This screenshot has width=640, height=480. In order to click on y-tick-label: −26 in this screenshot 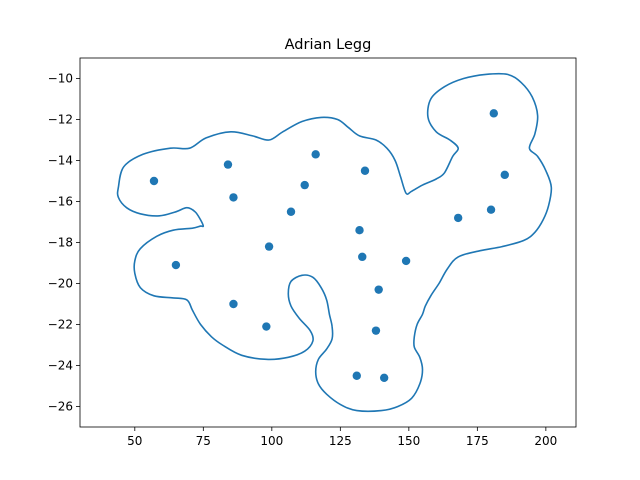, I will do `click(60, 407)`.